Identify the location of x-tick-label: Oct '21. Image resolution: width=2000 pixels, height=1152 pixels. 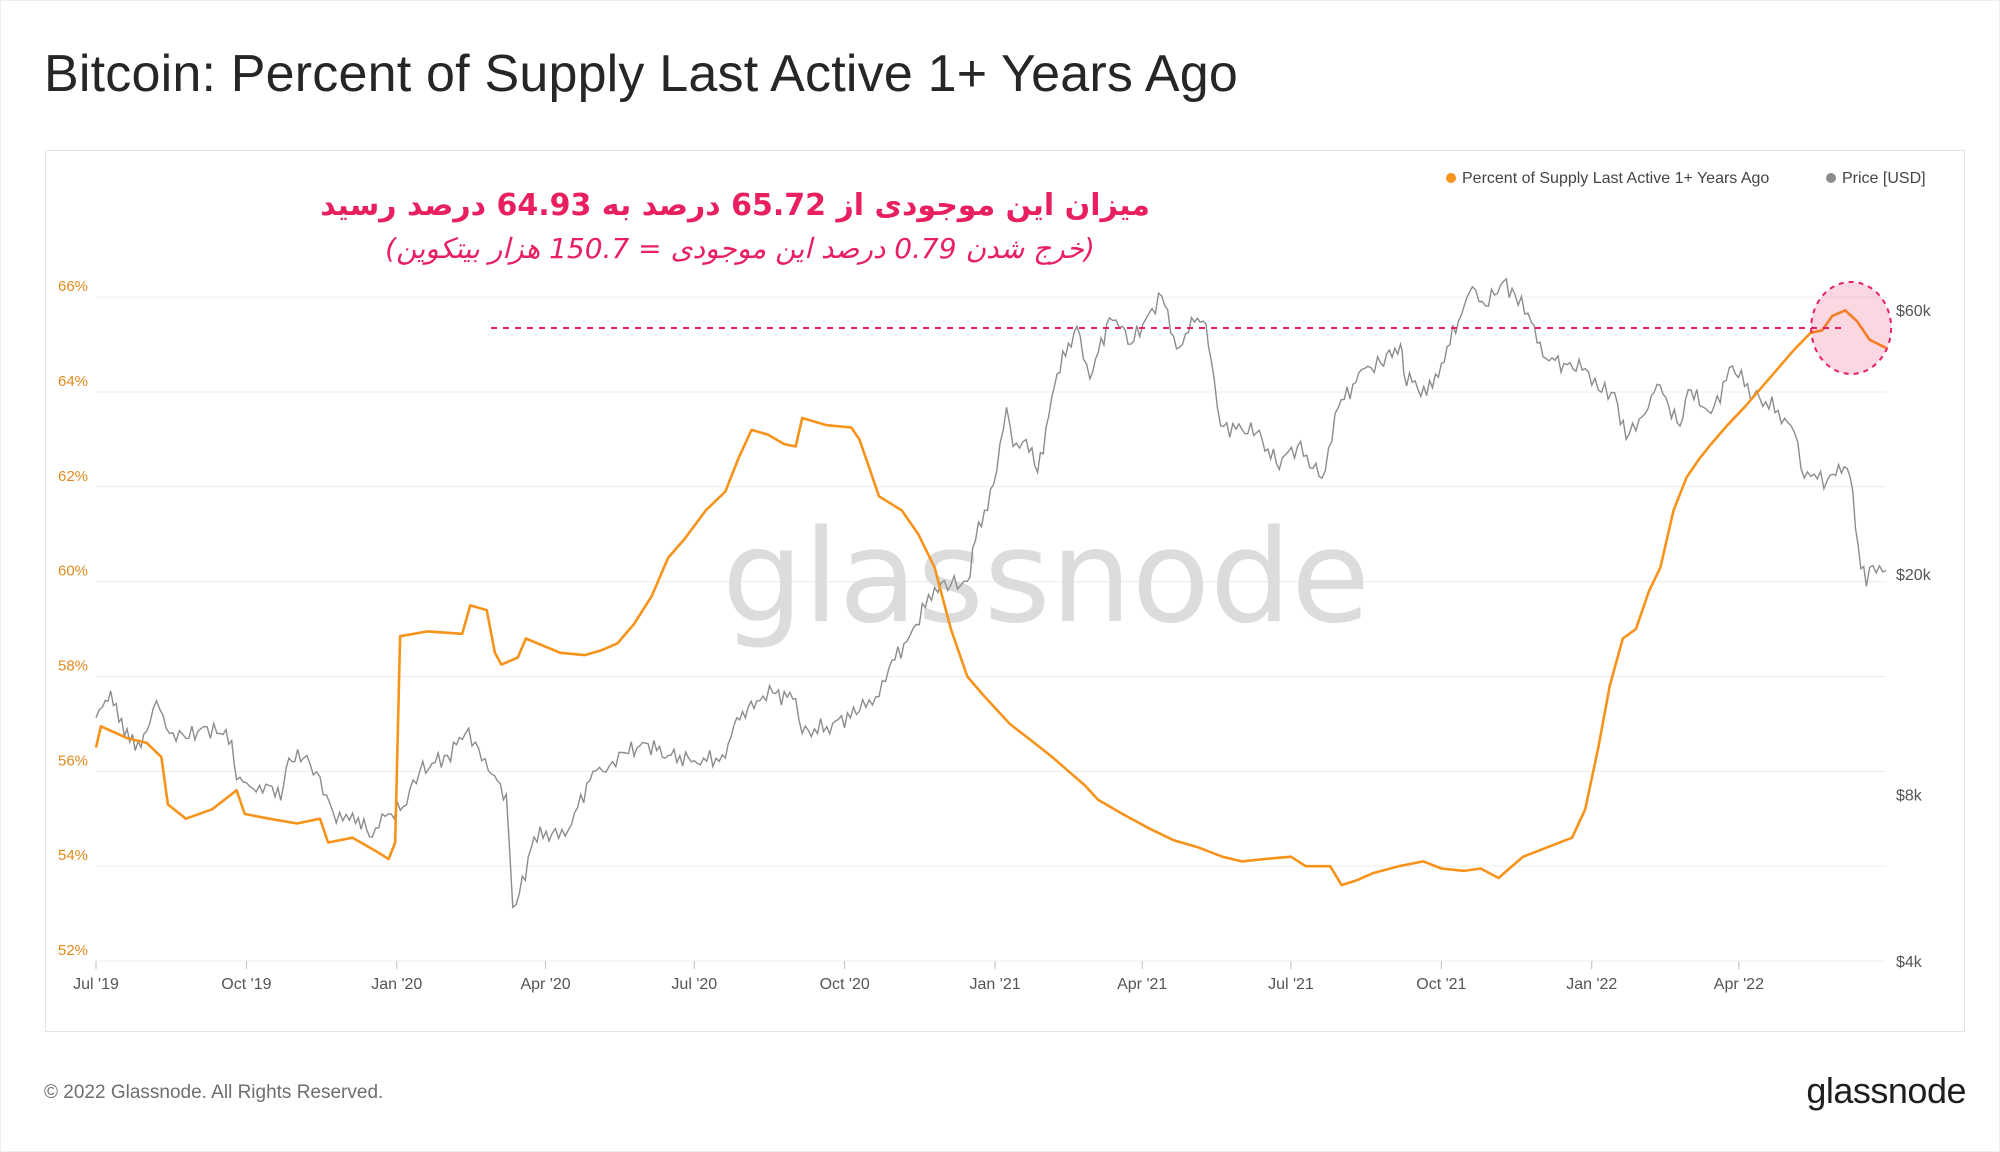
(1441, 984).